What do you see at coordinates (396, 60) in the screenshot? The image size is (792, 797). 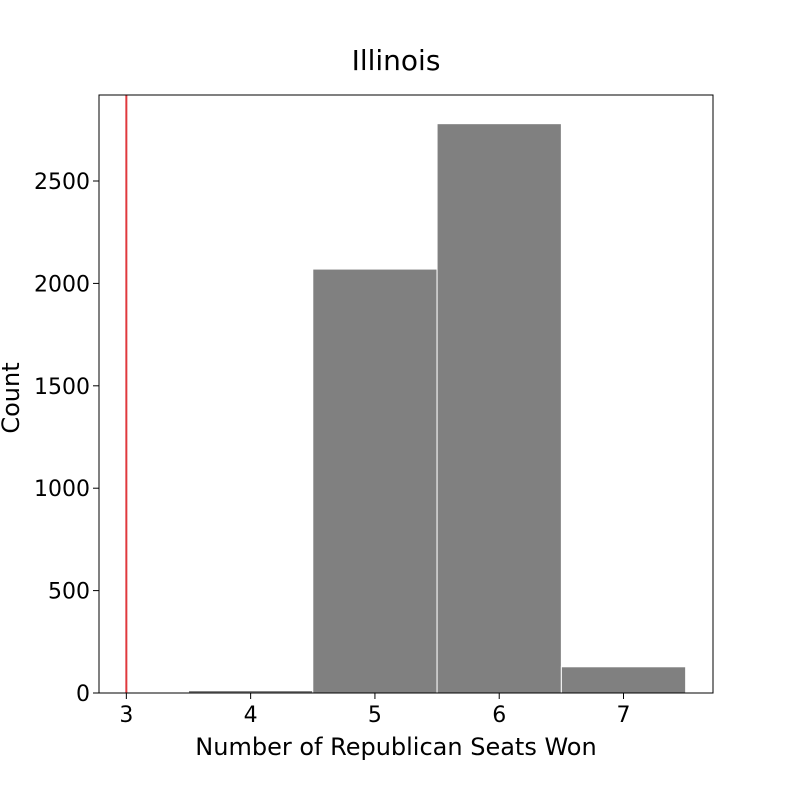 I see `chart-title: Illinois` at bounding box center [396, 60].